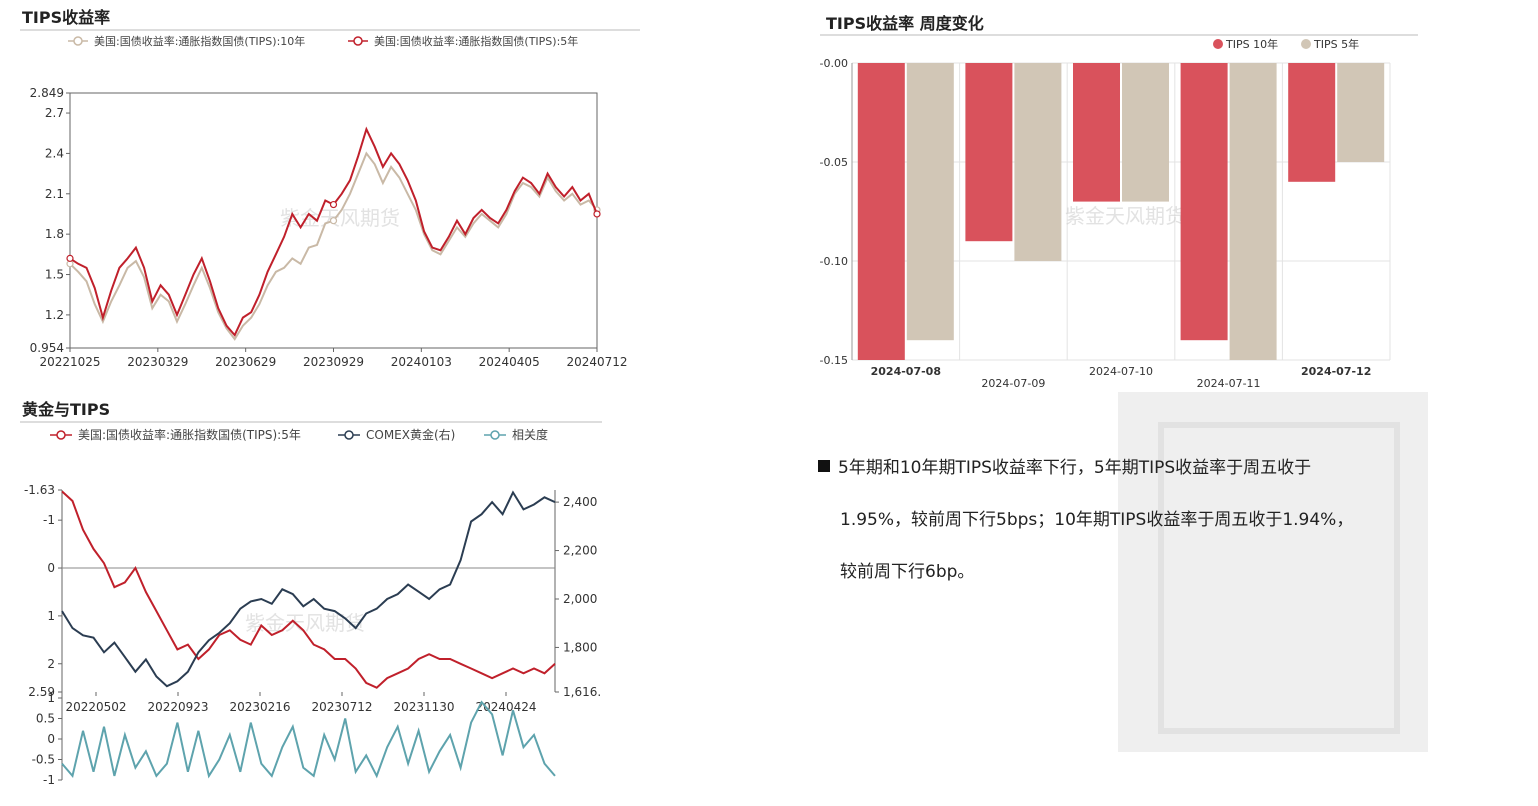 The width and height of the screenshot is (1538, 806). Describe the element at coordinates (54, 153) in the screenshot. I see `y-tick-label: 2.4` at that location.